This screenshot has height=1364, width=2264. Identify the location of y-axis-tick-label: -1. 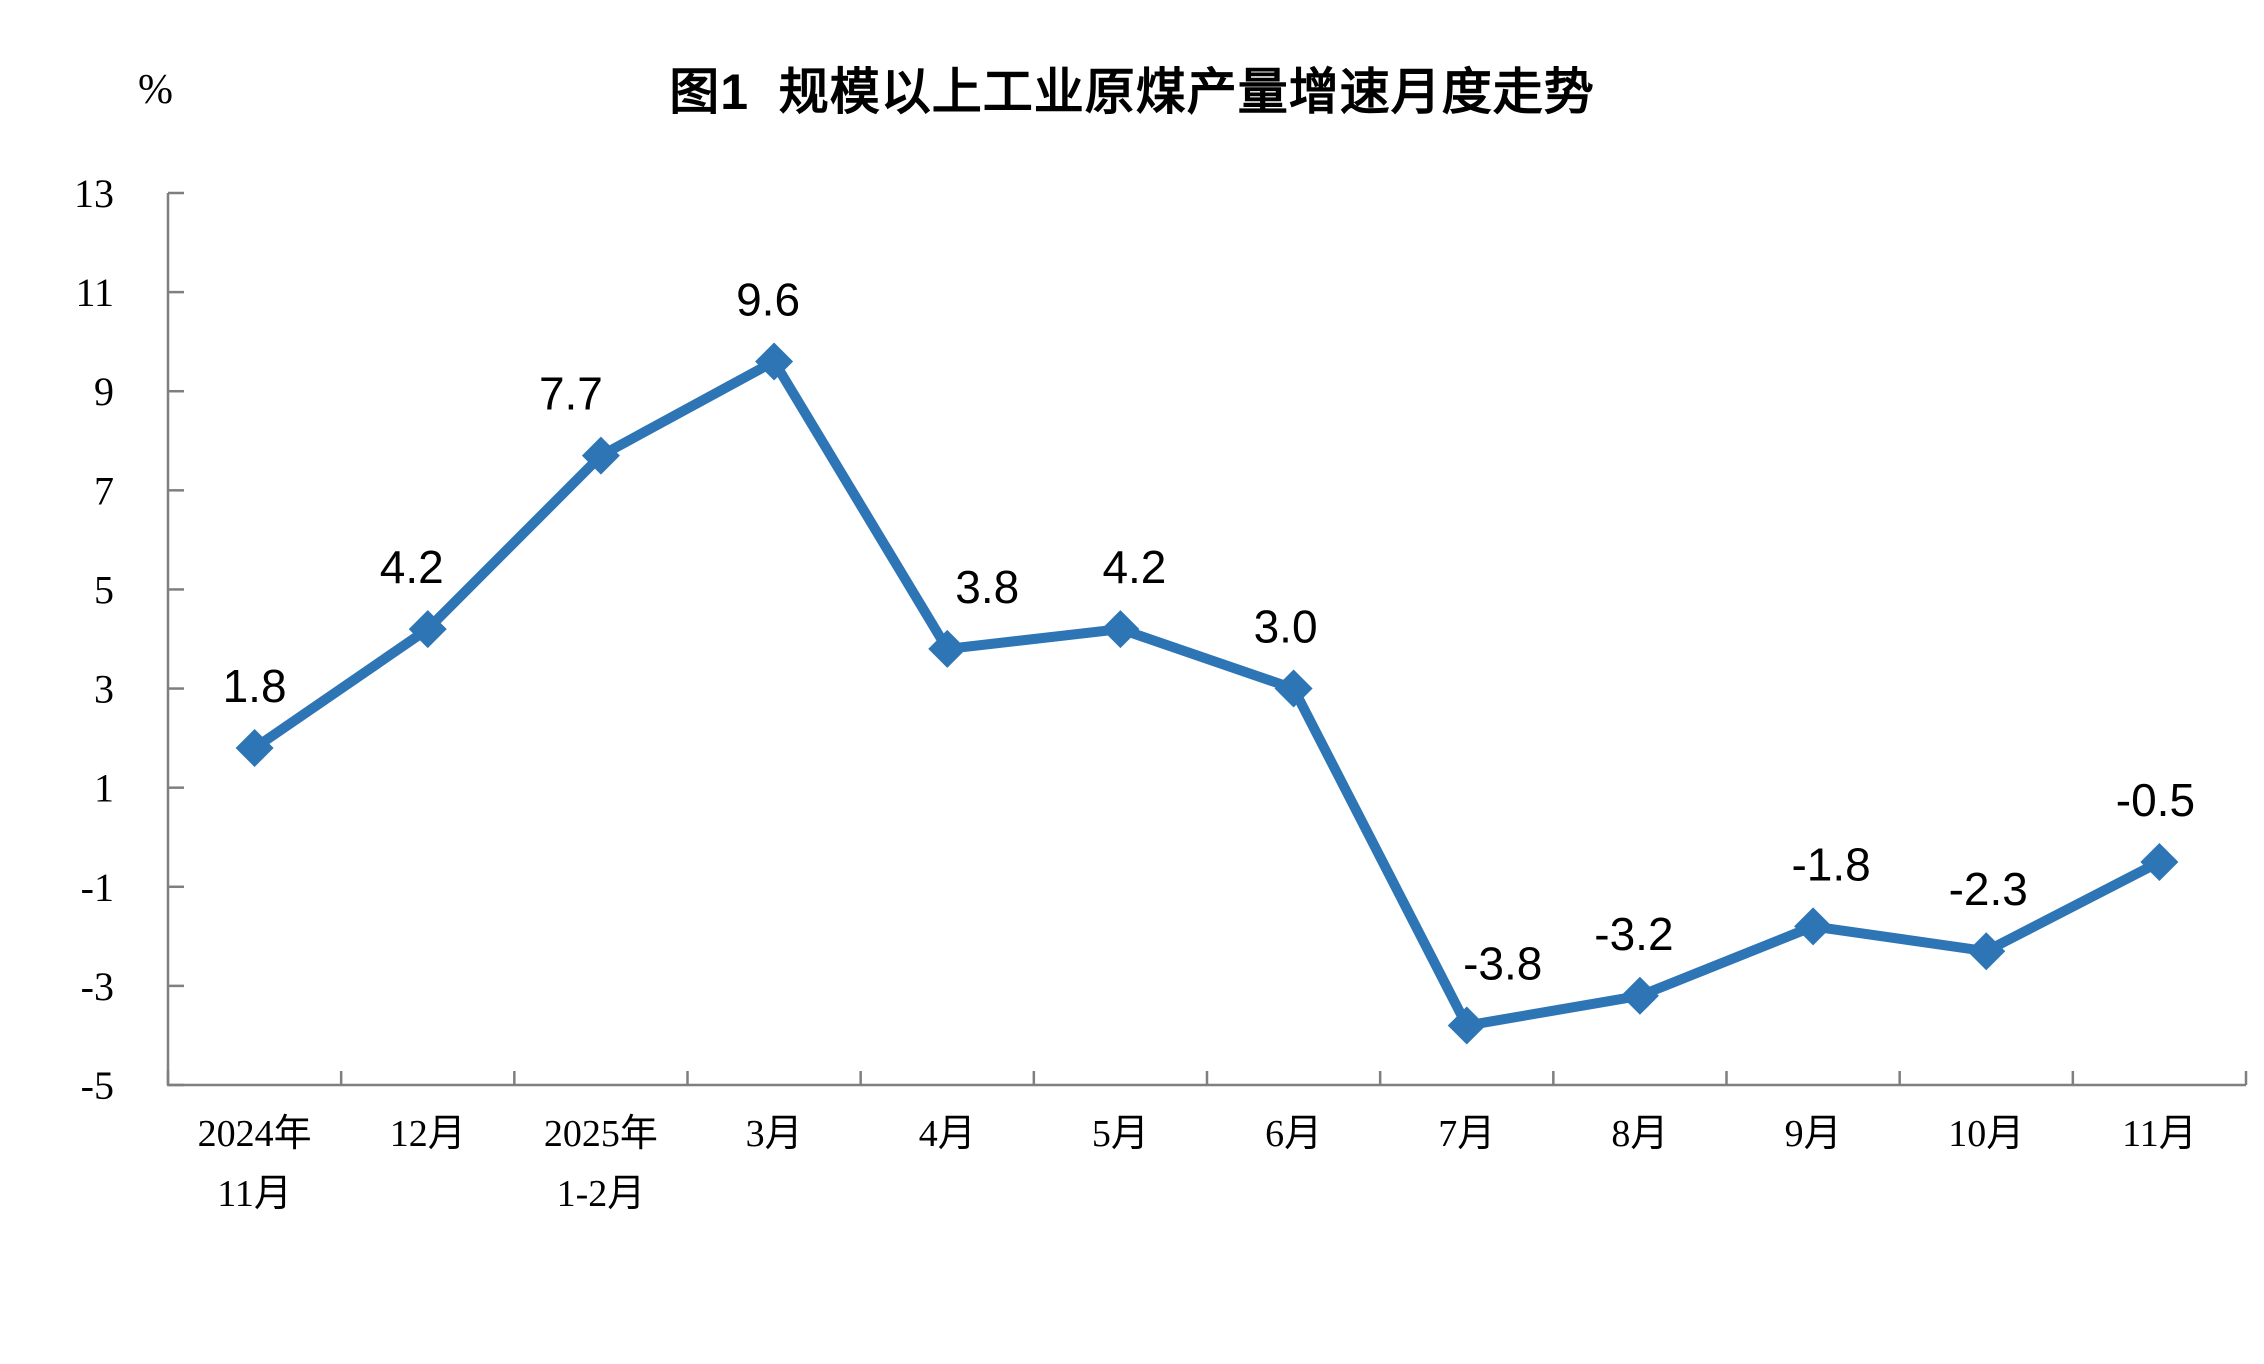
(97, 887).